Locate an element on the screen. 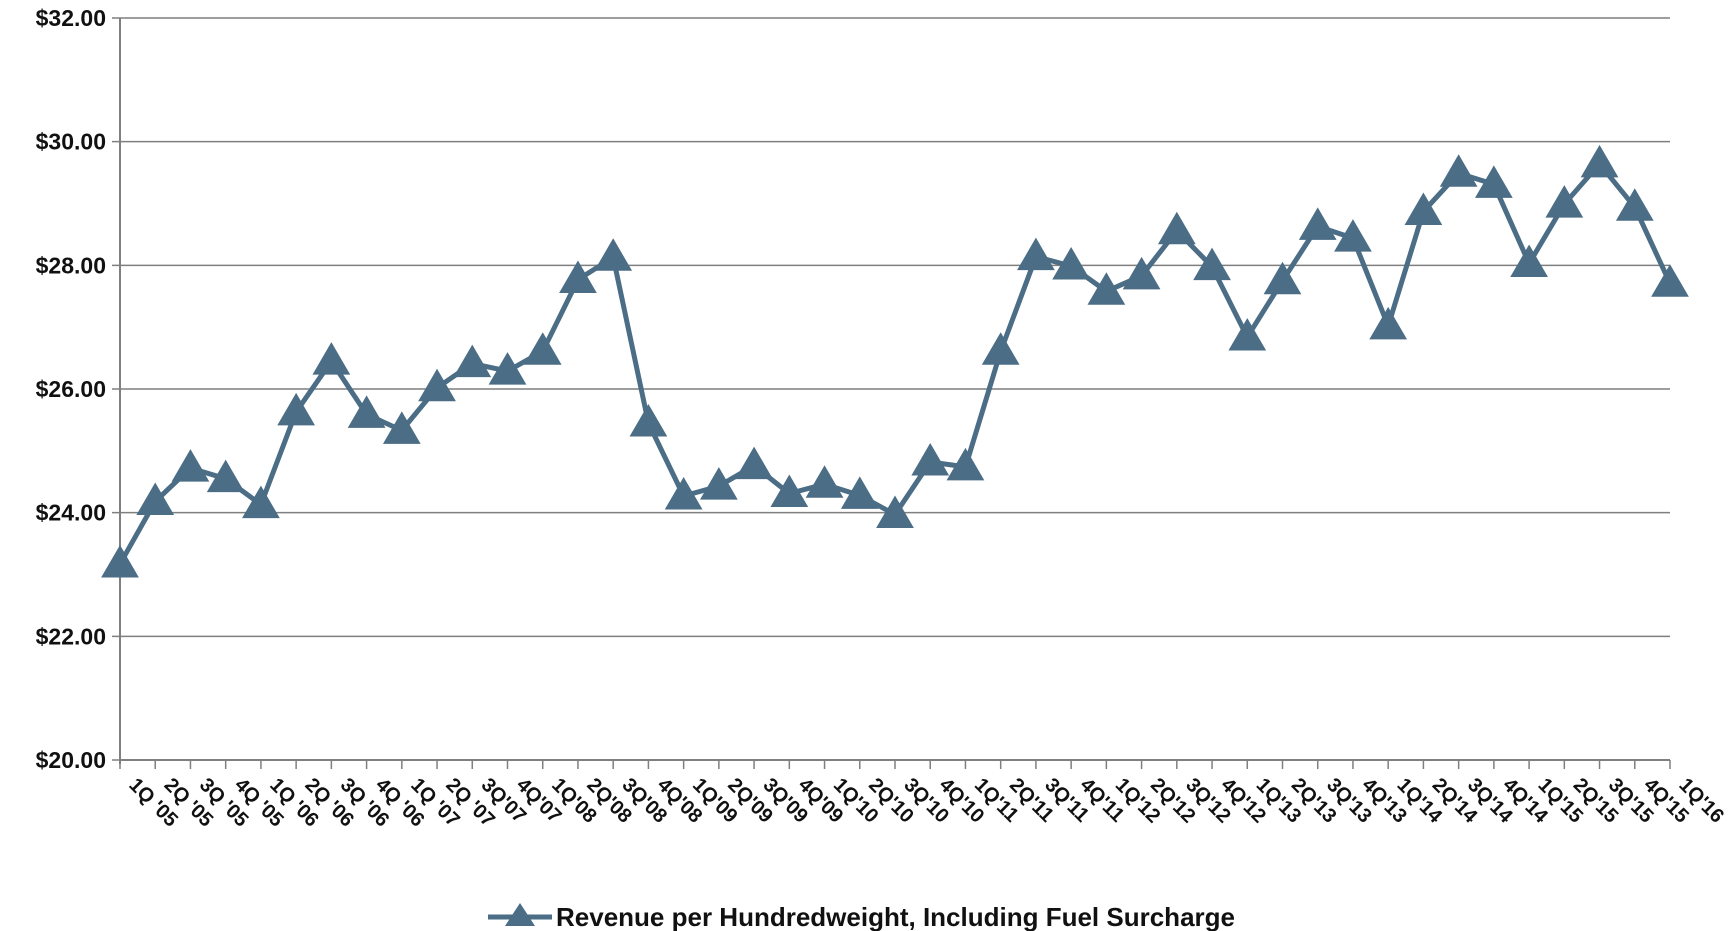  y-tick-label: $32.00 is located at coordinates (71, 18).